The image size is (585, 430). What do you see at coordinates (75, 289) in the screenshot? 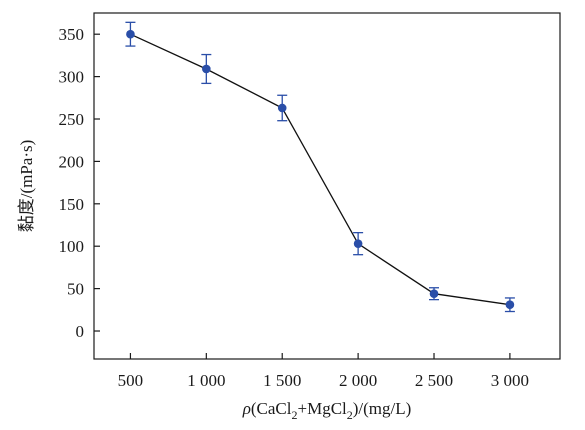
I see `y-tick-label: 50` at bounding box center [75, 289].